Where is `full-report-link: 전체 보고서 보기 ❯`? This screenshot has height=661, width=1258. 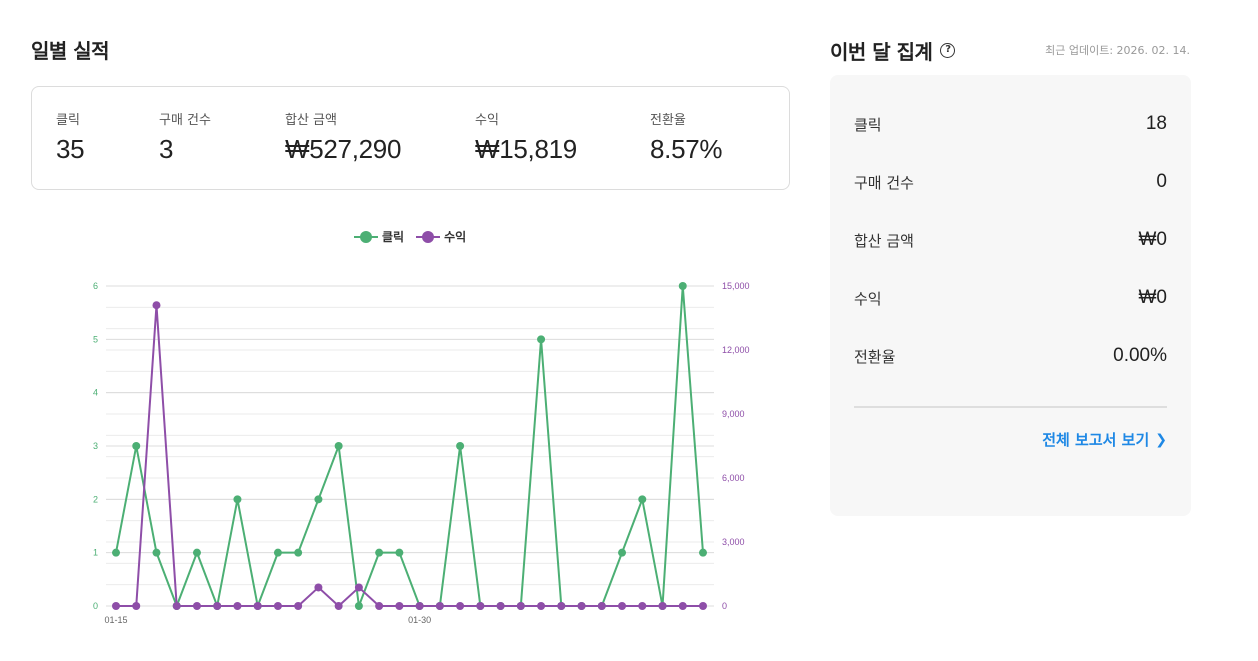 full-report-link: 전체 보고서 보기 ❯ is located at coordinates (1104, 439).